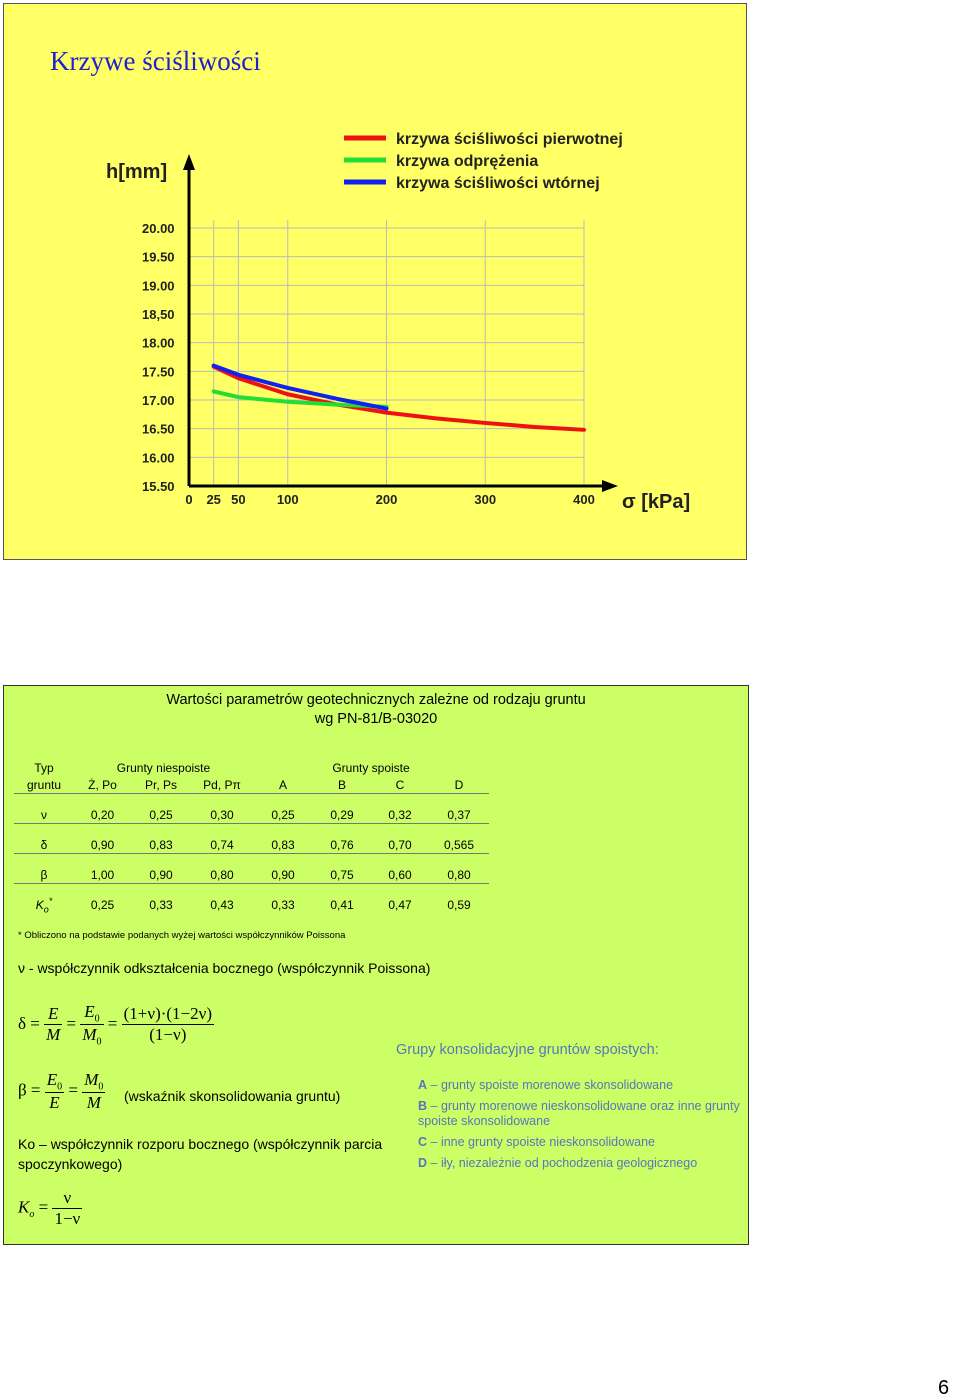  What do you see at coordinates (283, 785) in the screenshot?
I see `column-header: A` at bounding box center [283, 785].